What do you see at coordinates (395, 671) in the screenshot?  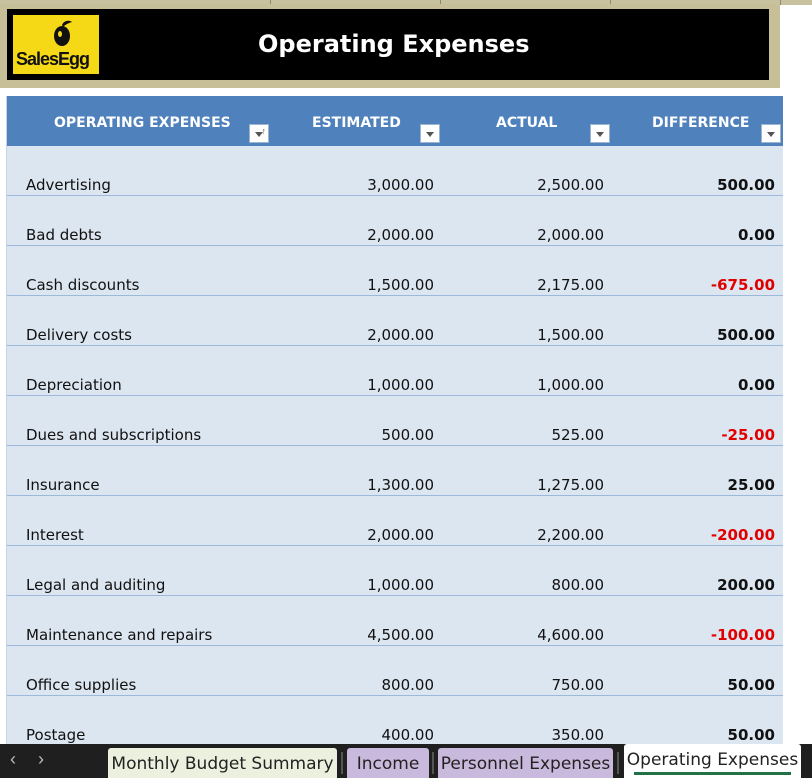 I see `table-row: Office supplies 800.00 750.00 50.00` at bounding box center [395, 671].